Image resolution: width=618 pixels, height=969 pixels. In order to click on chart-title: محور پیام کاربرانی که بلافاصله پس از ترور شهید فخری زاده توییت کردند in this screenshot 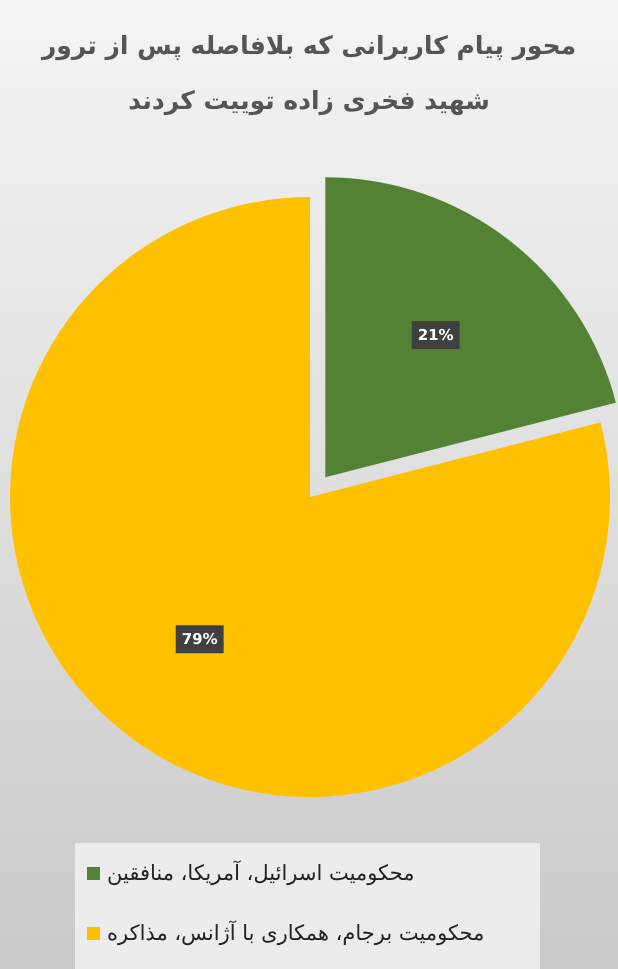, I will do `click(309, 74)`.